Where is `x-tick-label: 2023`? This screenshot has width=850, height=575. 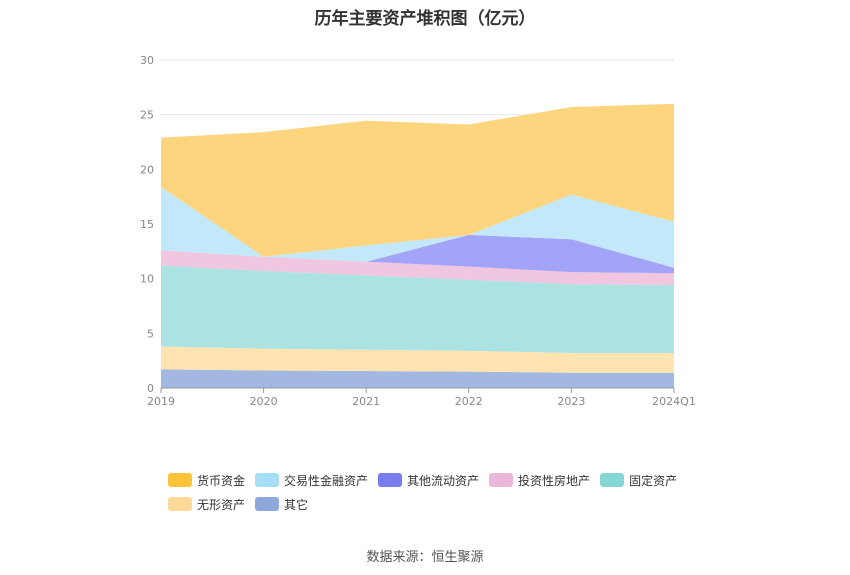
x-tick-label: 2023 is located at coordinates (571, 401).